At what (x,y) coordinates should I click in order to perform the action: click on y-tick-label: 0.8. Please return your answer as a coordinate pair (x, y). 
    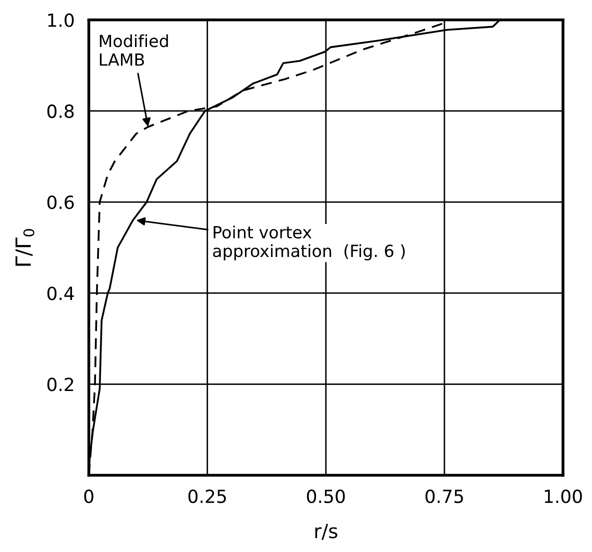
    Looking at the image, I should click on (60, 111).